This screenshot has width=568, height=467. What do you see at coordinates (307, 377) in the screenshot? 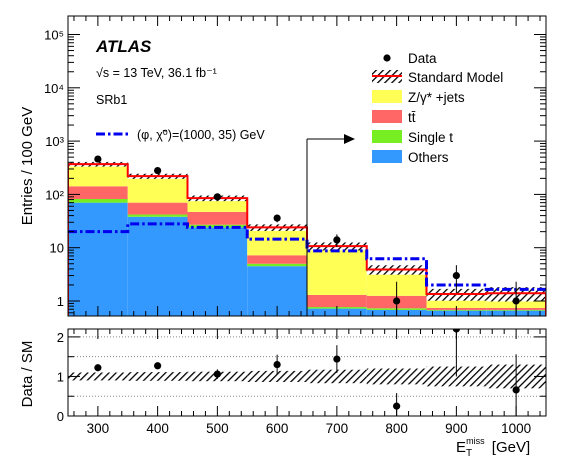
I see `ratio-uncertainty-band` at bounding box center [307, 377].